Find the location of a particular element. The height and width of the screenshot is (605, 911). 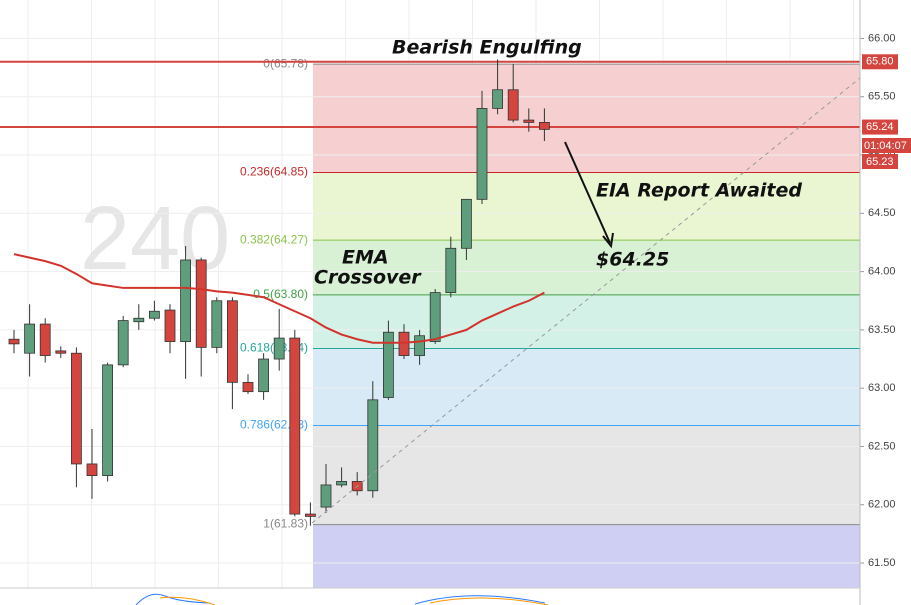

annotation: Crossover is located at coordinates (368, 278).